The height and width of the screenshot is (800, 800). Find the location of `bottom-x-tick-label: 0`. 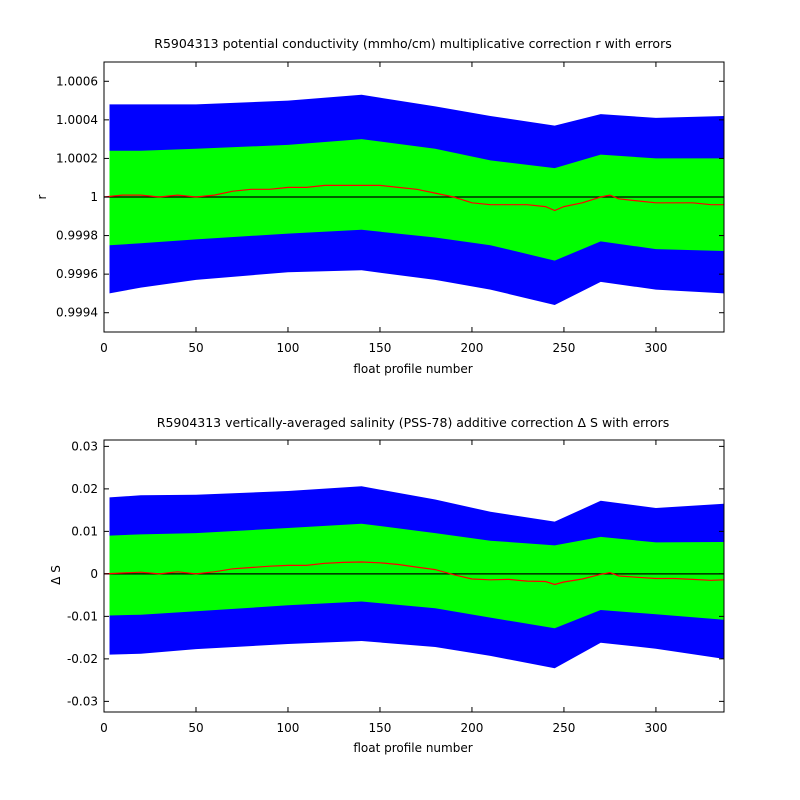

bottom-x-tick-label: 0 is located at coordinates (104, 728).